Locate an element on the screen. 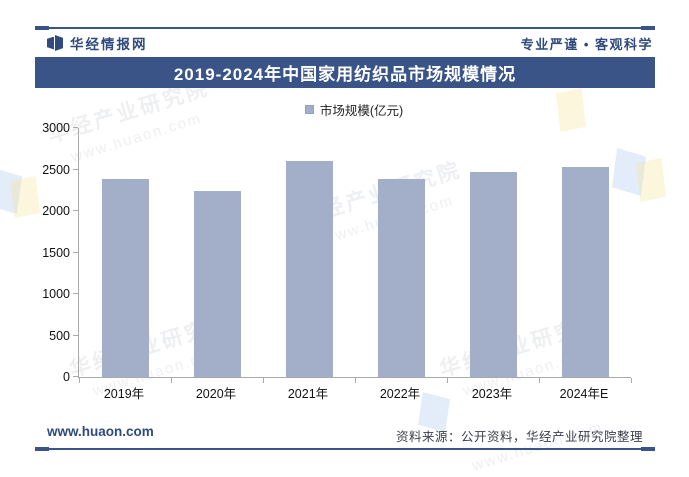 The width and height of the screenshot is (689, 477). legend: 市场规模(亿元) is located at coordinates (354, 109).